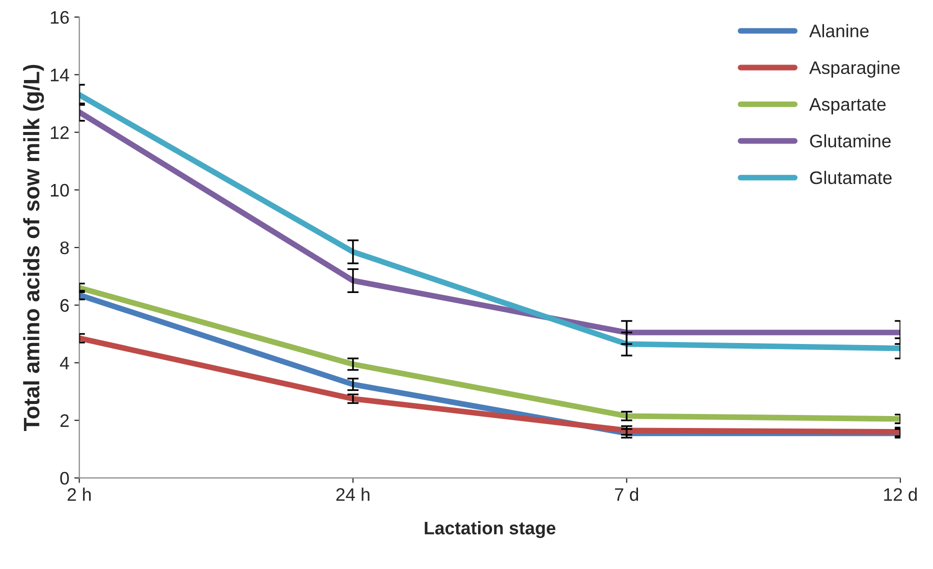 Image resolution: width=933 pixels, height=569 pixels. Describe the element at coordinates (490, 529) in the screenshot. I see `x-axis-title: Lactation stage` at that location.